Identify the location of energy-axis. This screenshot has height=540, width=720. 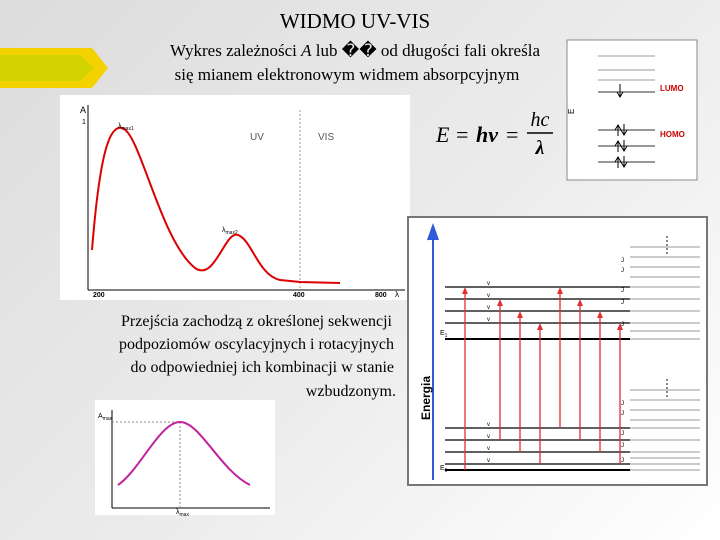
(433, 351).